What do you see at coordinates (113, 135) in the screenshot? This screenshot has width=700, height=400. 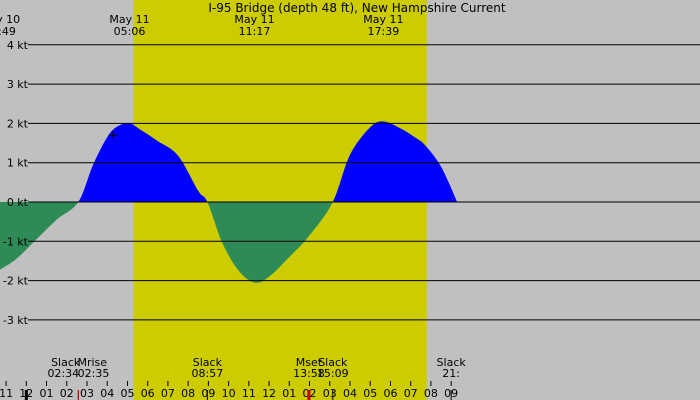 I see `current-time-marker` at bounding box center [113, 135].